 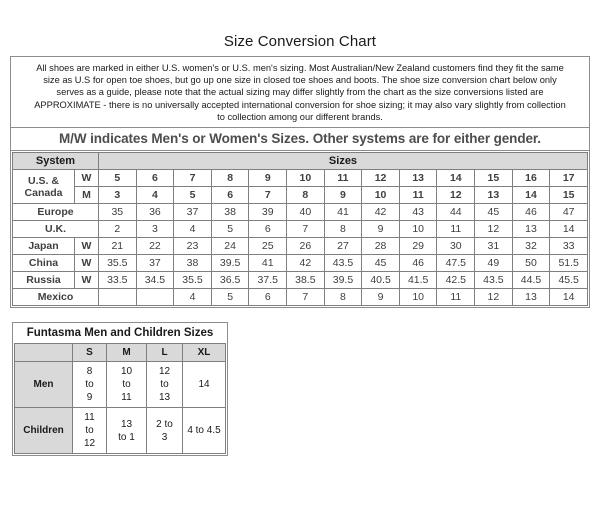 I want to click on funtasma-title-row: Funtasma Men and Children Sizes, so click(x=120, y=334).